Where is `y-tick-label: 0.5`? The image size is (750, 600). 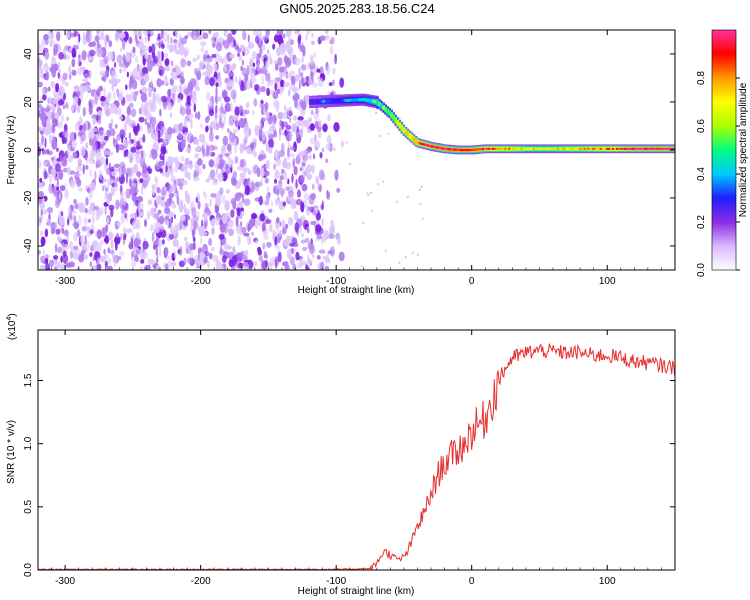 y-tick-label: 0.5 is located at coordinates (28, 506).